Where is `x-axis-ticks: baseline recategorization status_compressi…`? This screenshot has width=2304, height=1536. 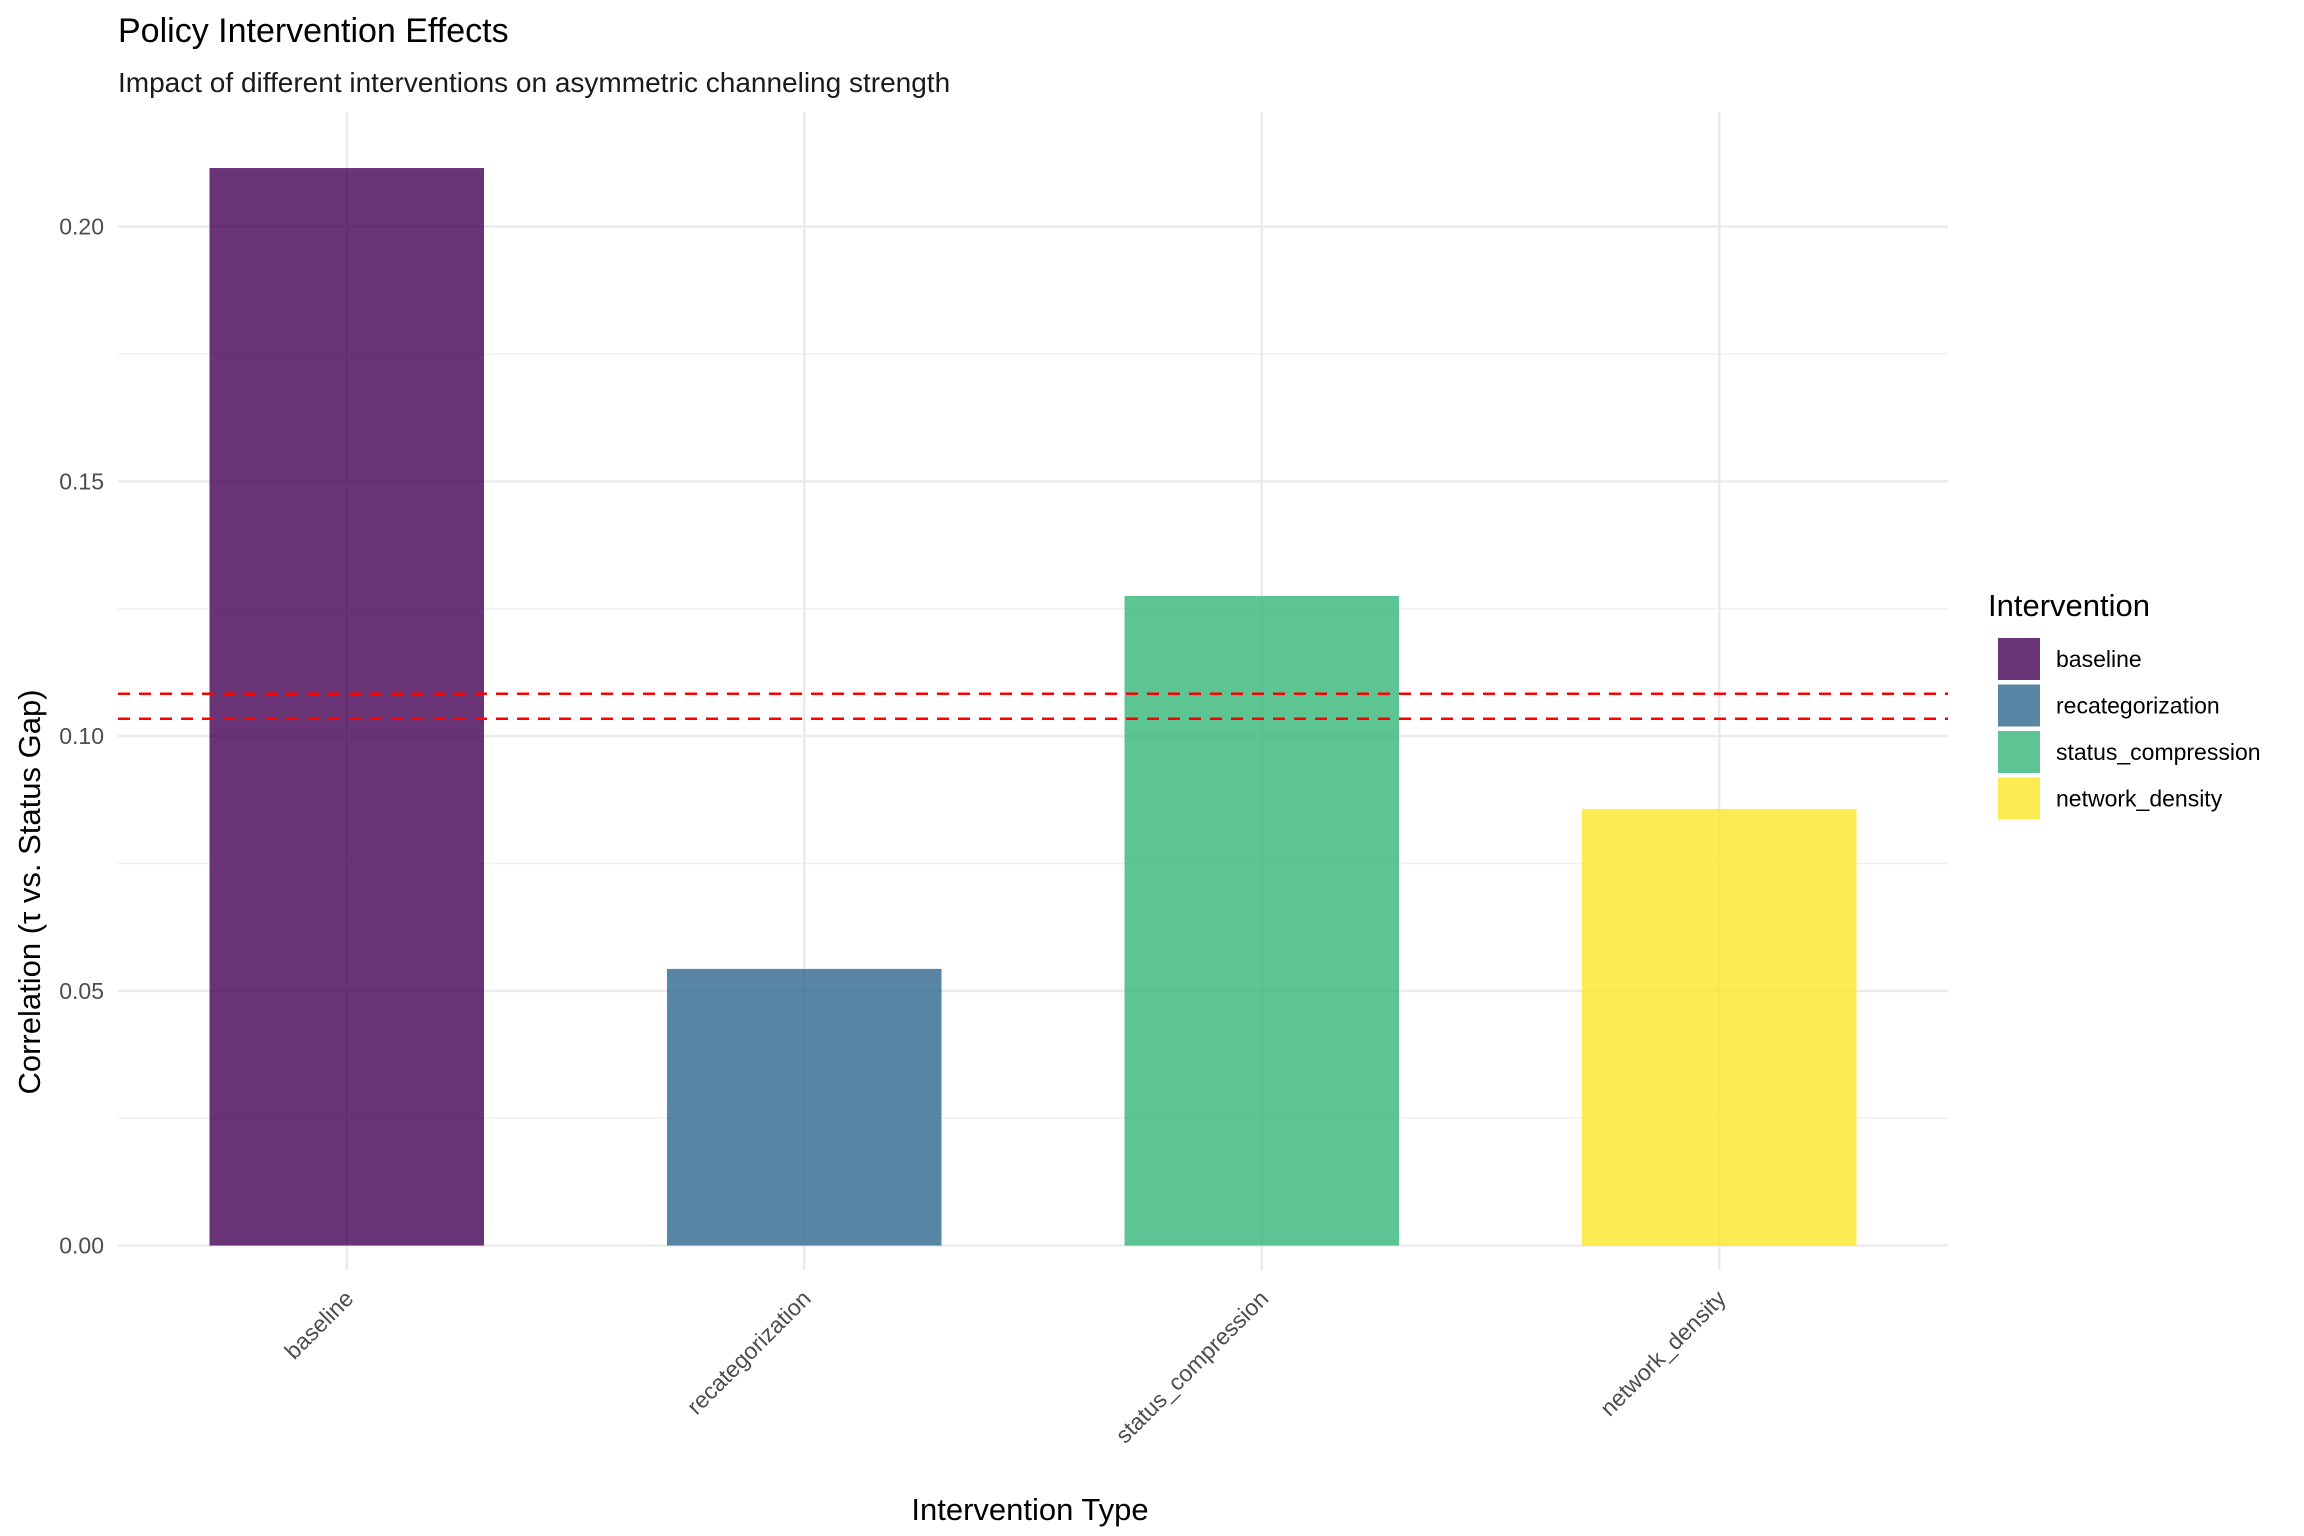 x-axis-ticks: baseline recategorization status_compressi… is located at coordinates (1005, 1366).